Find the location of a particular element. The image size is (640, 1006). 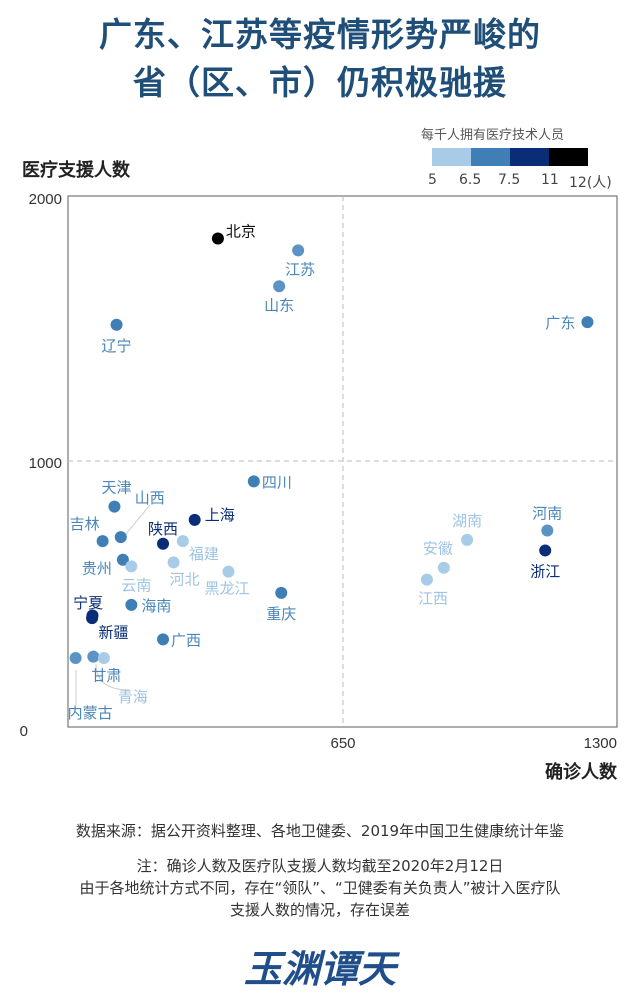

leader-line-qinghai is located at coordinates (113, 677).